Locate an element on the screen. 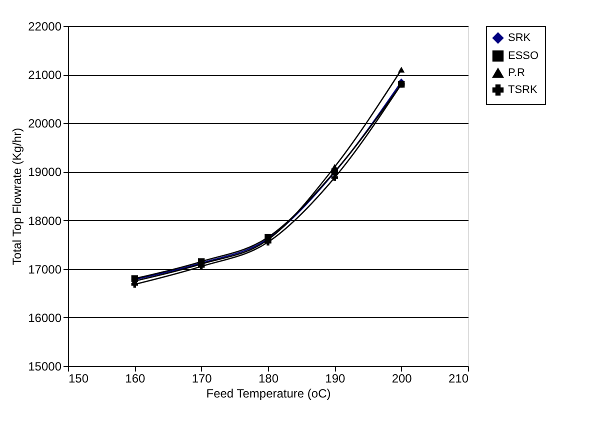  y-tick-label: 16000 is located at coordinates (45, 317).